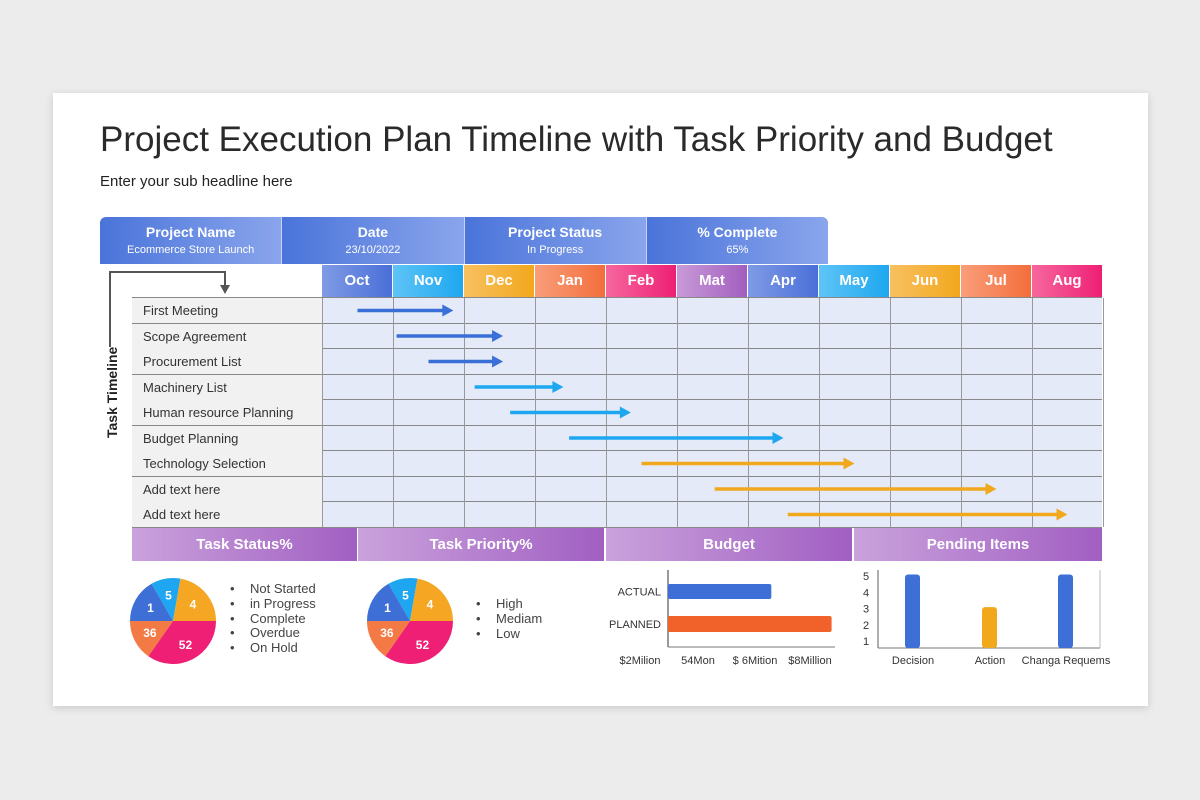 This screenshot has height=800, width=1200. What do you see at coordinates (570, 281) in the screenshot?
I see `month-header: Jan` at bounding box center [570, 281].